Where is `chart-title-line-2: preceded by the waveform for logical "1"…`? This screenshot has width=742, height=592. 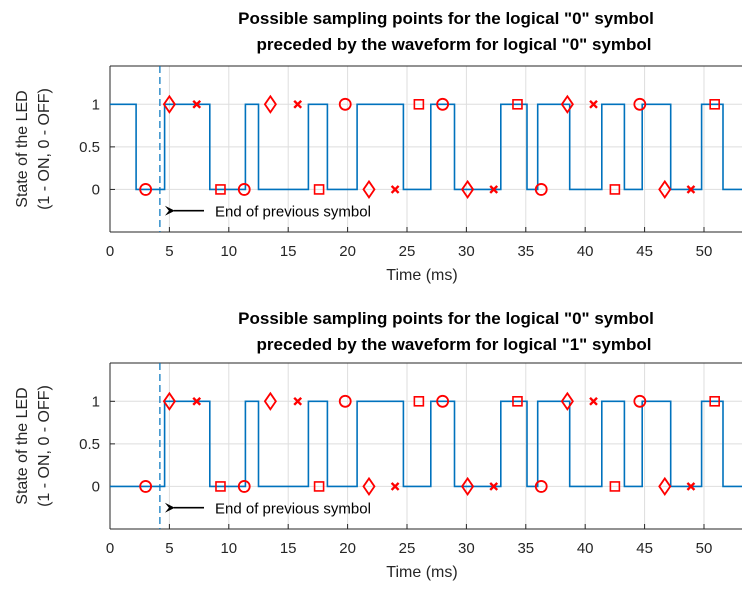 chart-title-line-2: preceded by the waveform for logical "1"… is located at coordinates (454, 344).